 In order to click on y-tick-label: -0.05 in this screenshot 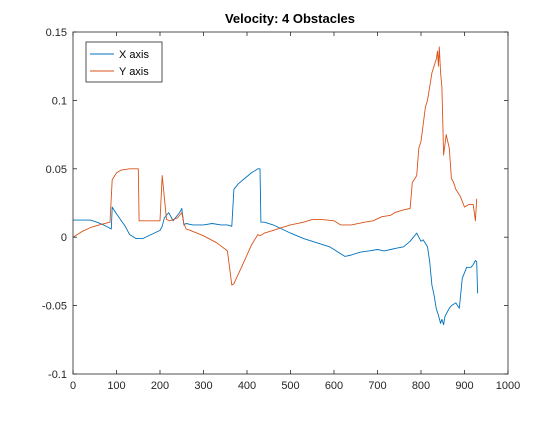, I will do `click(54, 307)`.